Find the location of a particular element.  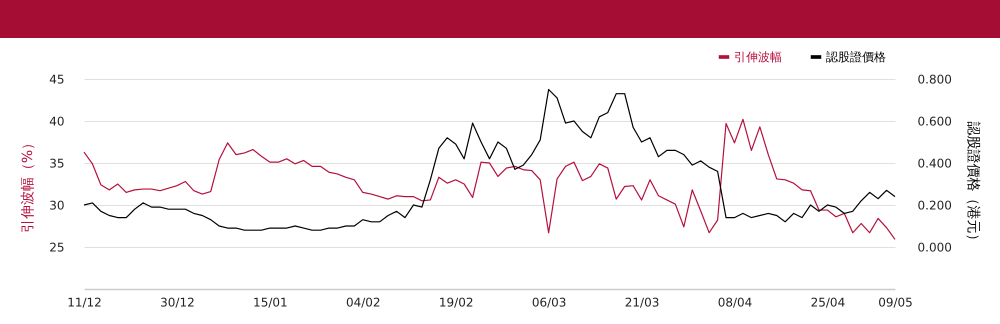

x-tick-label: 04/02 is located at coordinates (363, 303).